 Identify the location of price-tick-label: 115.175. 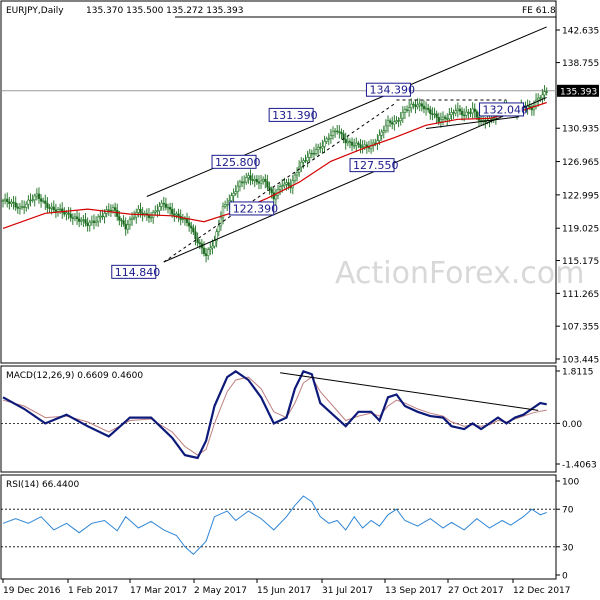
(580, 262).